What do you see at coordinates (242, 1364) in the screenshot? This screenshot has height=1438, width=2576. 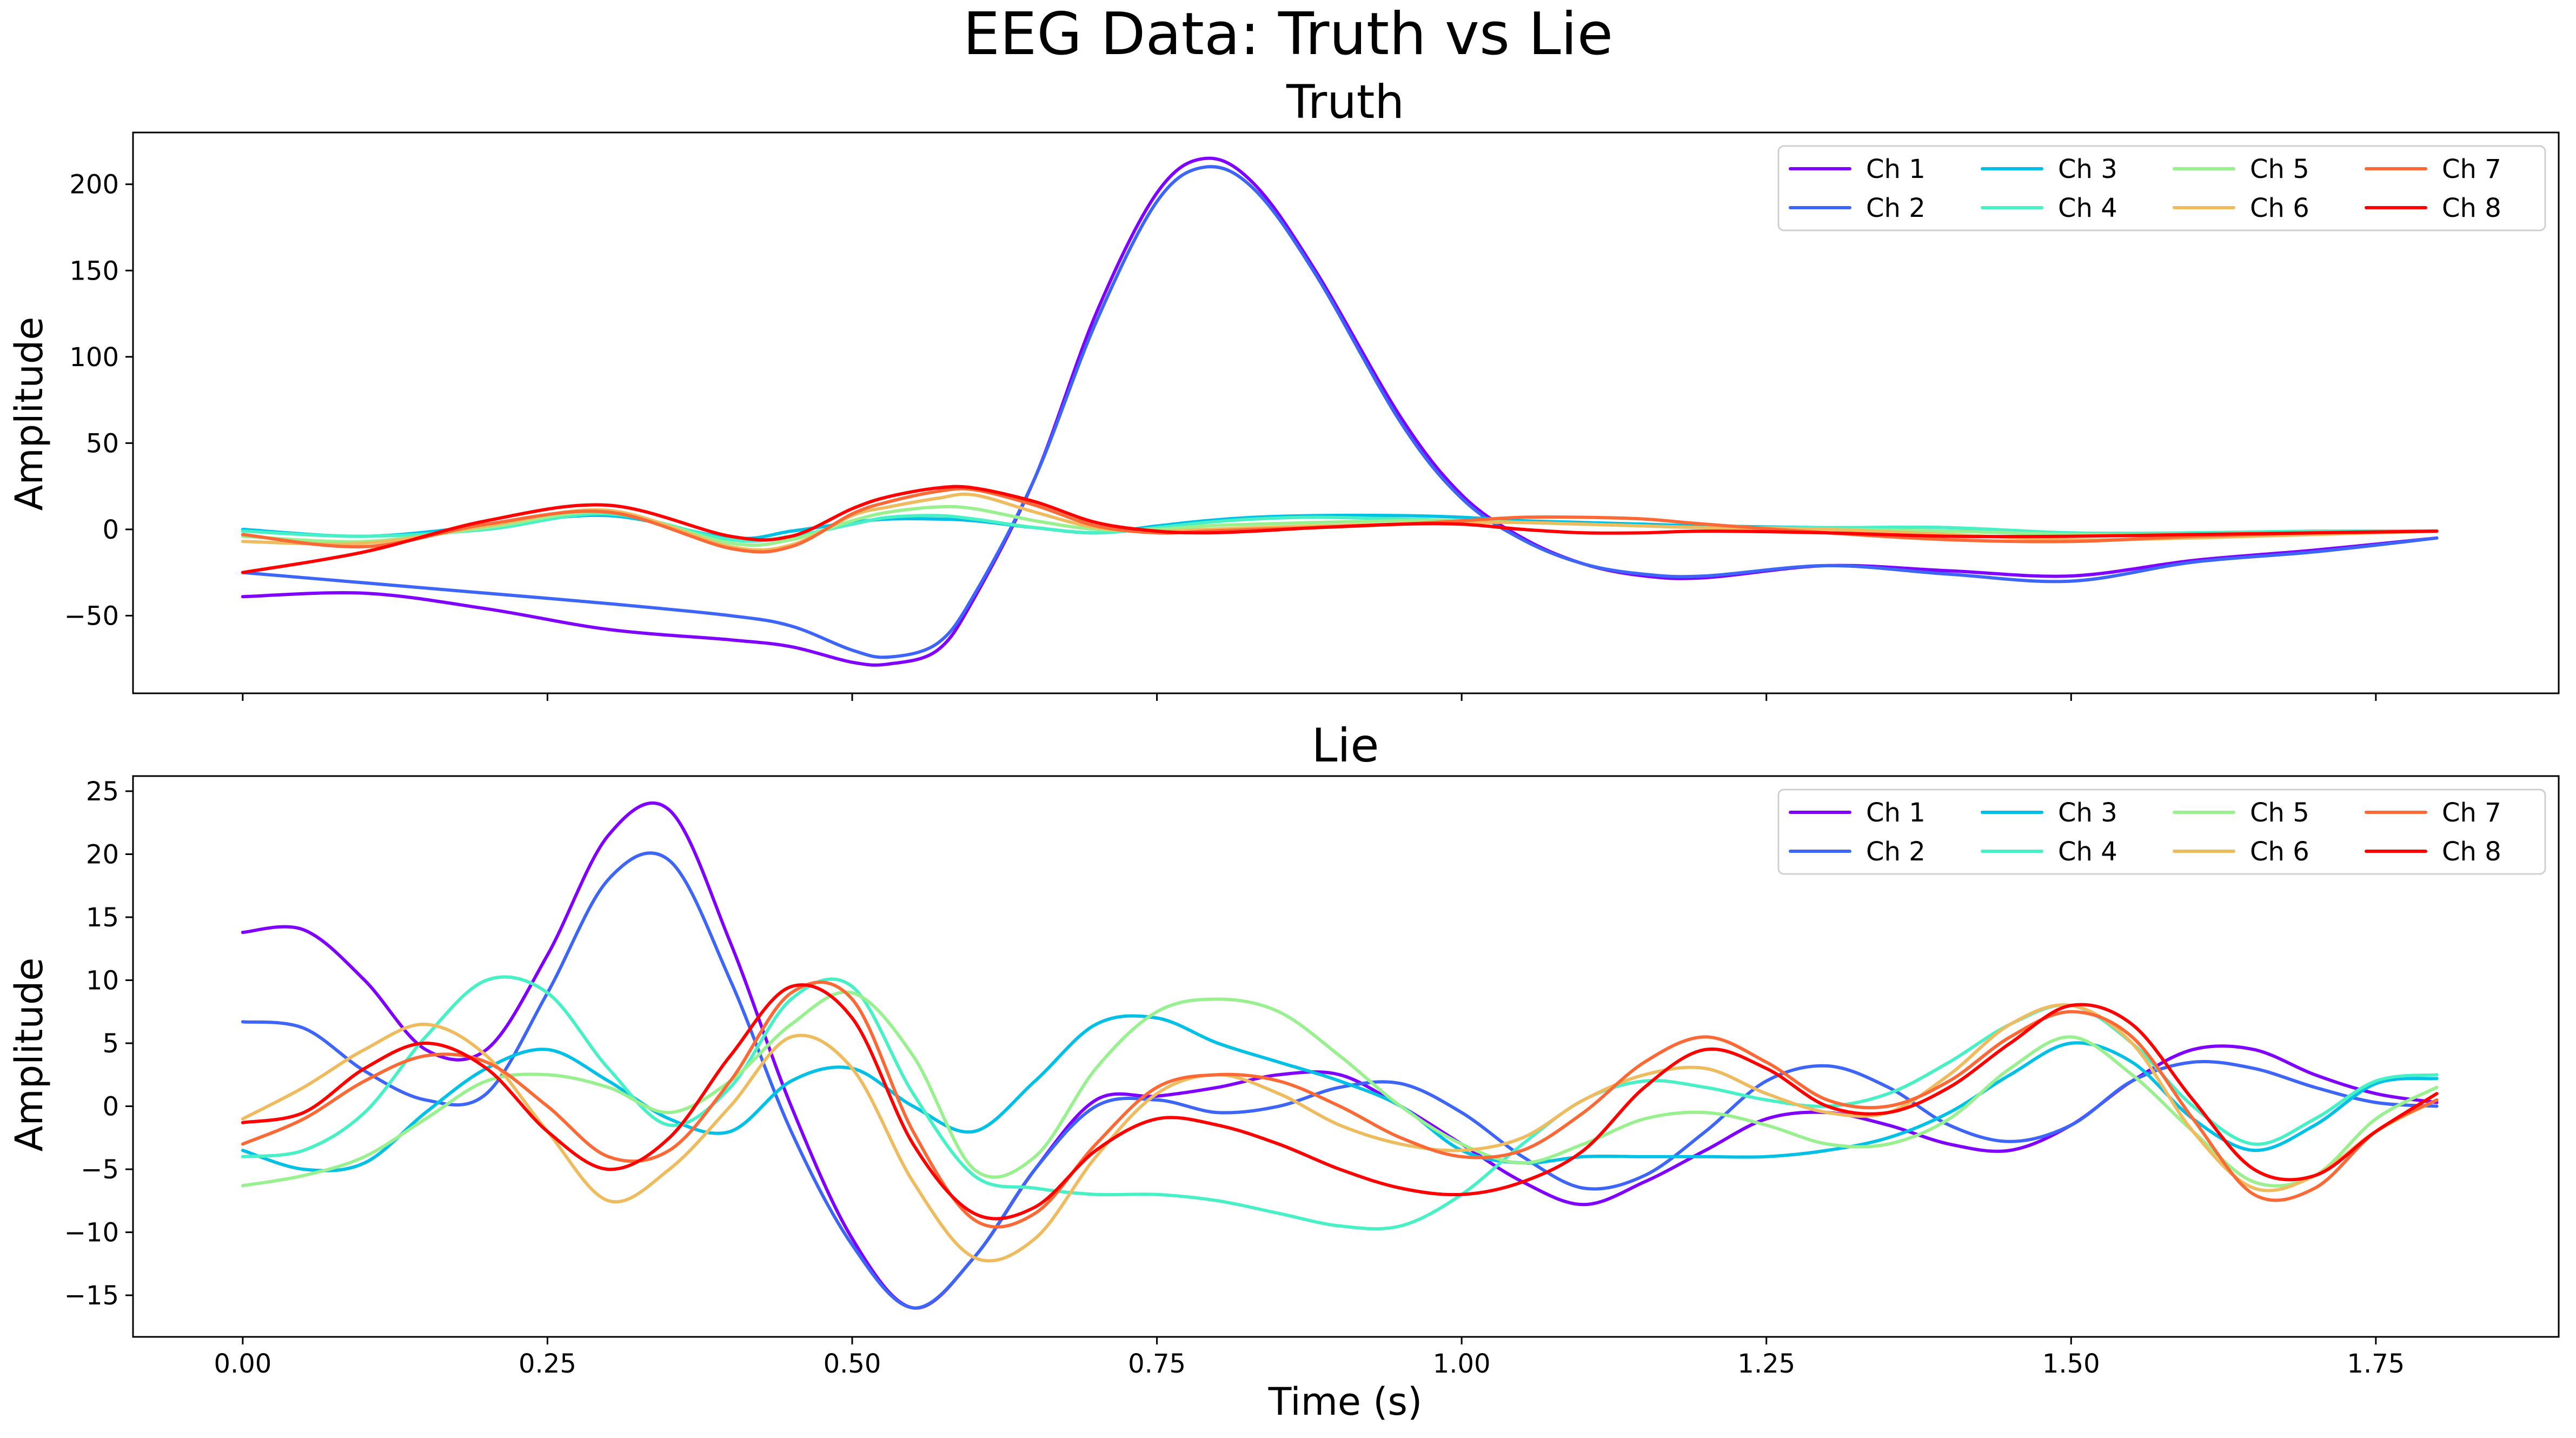 I see `lie-x-tick-label: 0.00` at bounding box center [242, 1364].